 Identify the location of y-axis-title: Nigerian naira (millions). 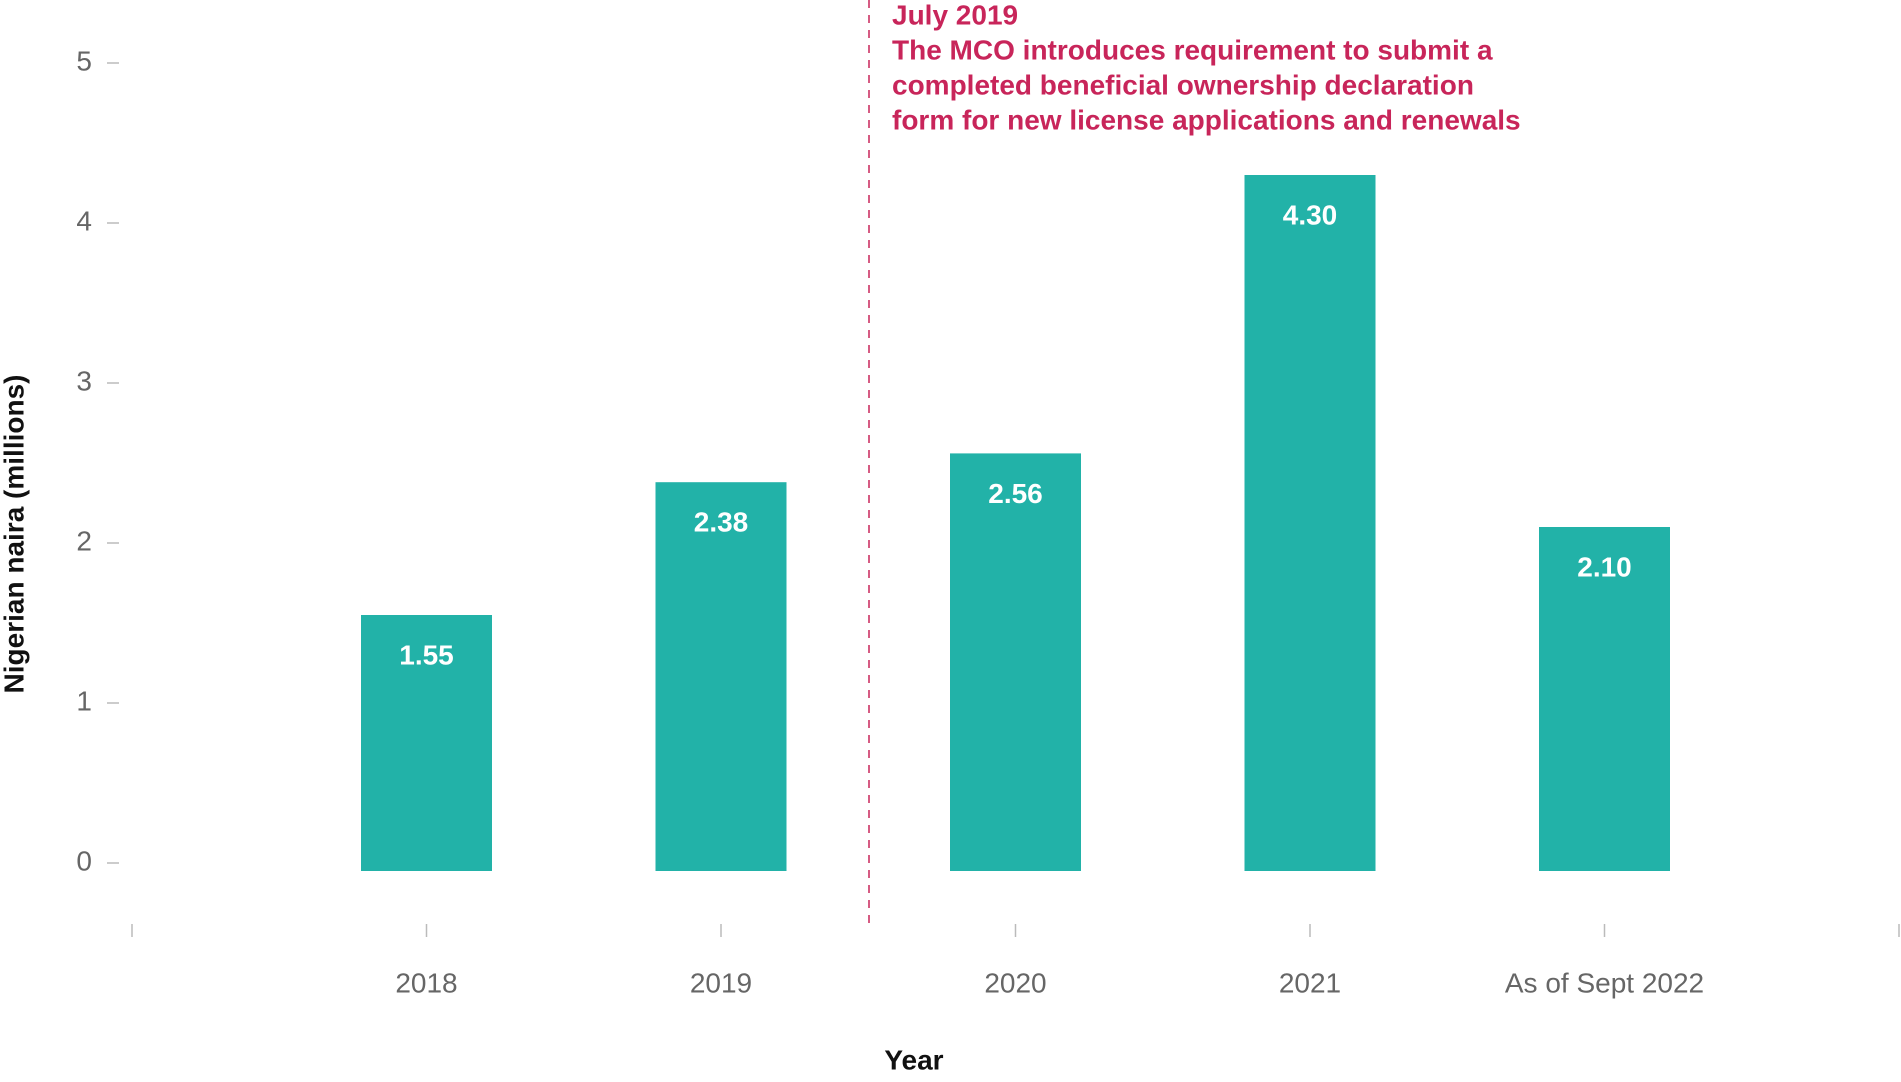
(14, 534).